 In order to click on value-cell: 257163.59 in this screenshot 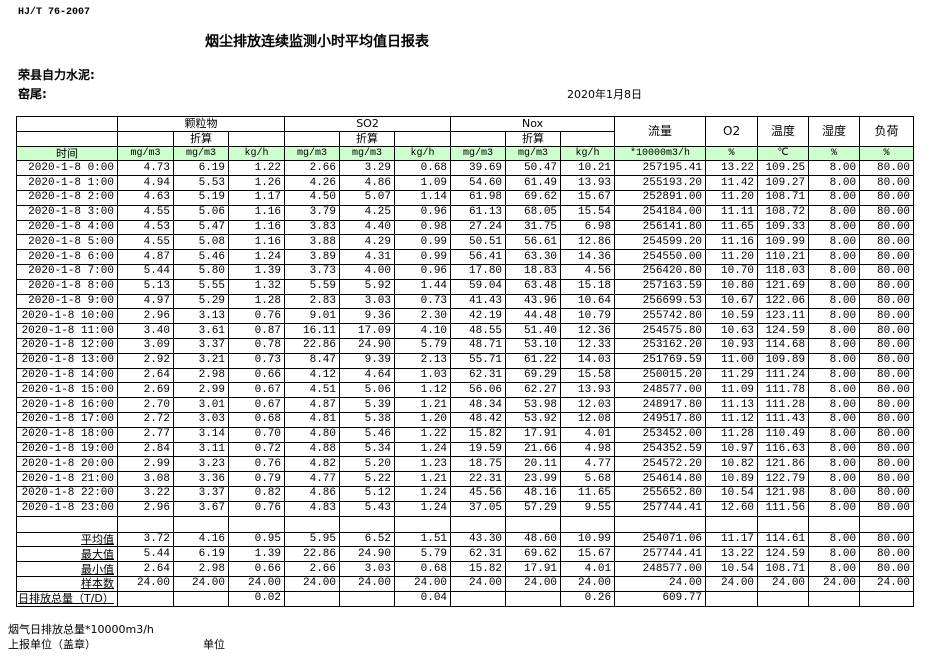, I will do `click(660, 286)`.